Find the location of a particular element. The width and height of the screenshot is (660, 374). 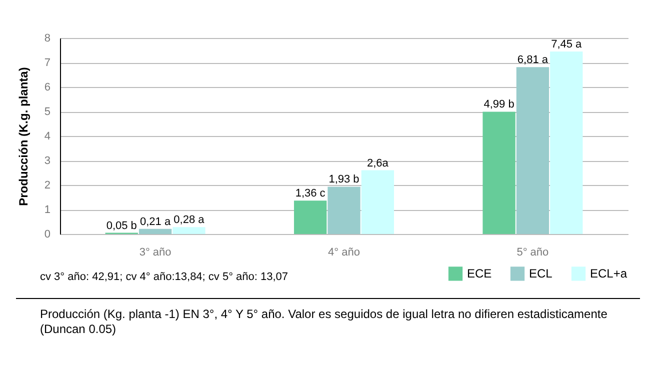

data-label: 6,81 a is located at coordinates (533, 60).